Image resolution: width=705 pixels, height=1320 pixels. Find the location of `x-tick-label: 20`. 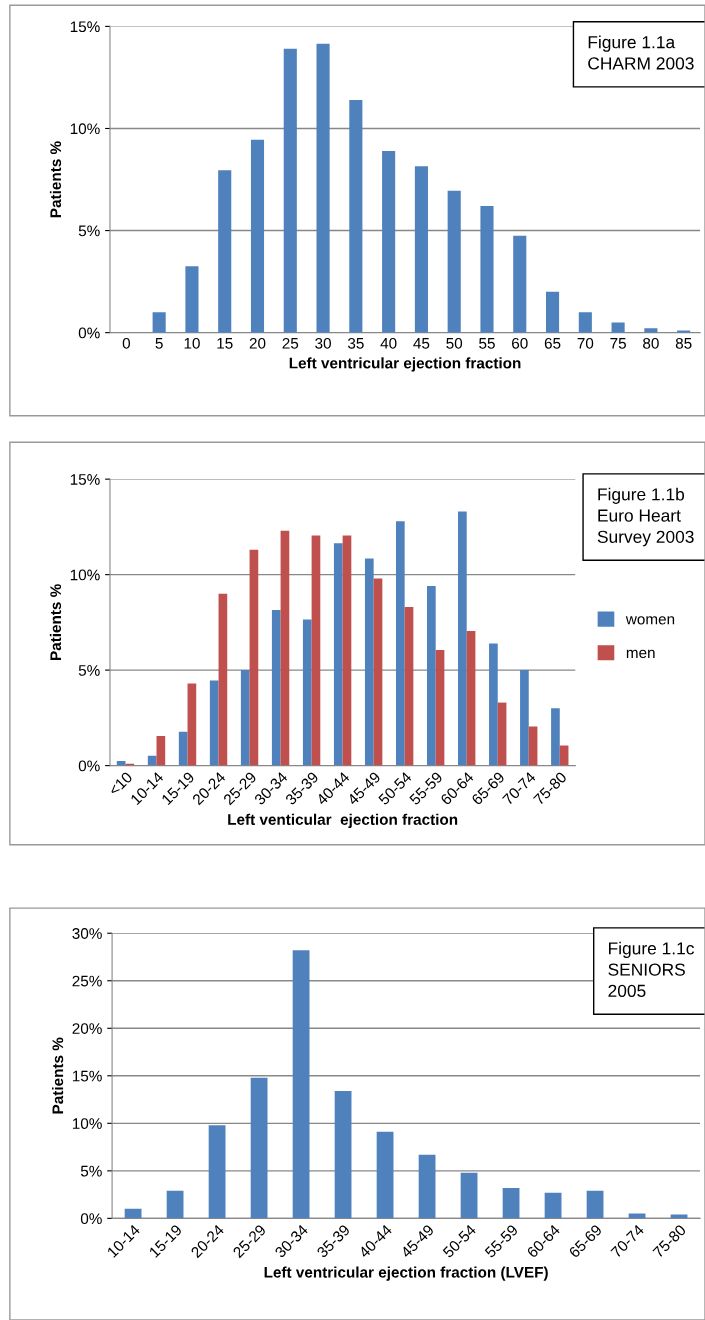

x-tick-label: 20 is located at coordinates (257, 343).